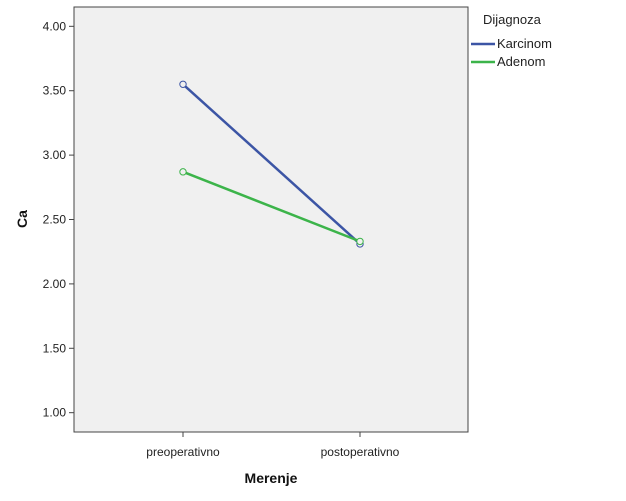  Describe the element at coordinates (55, 26) in the screenshot. I see `y-tick-label-6: 4.00` at that location.